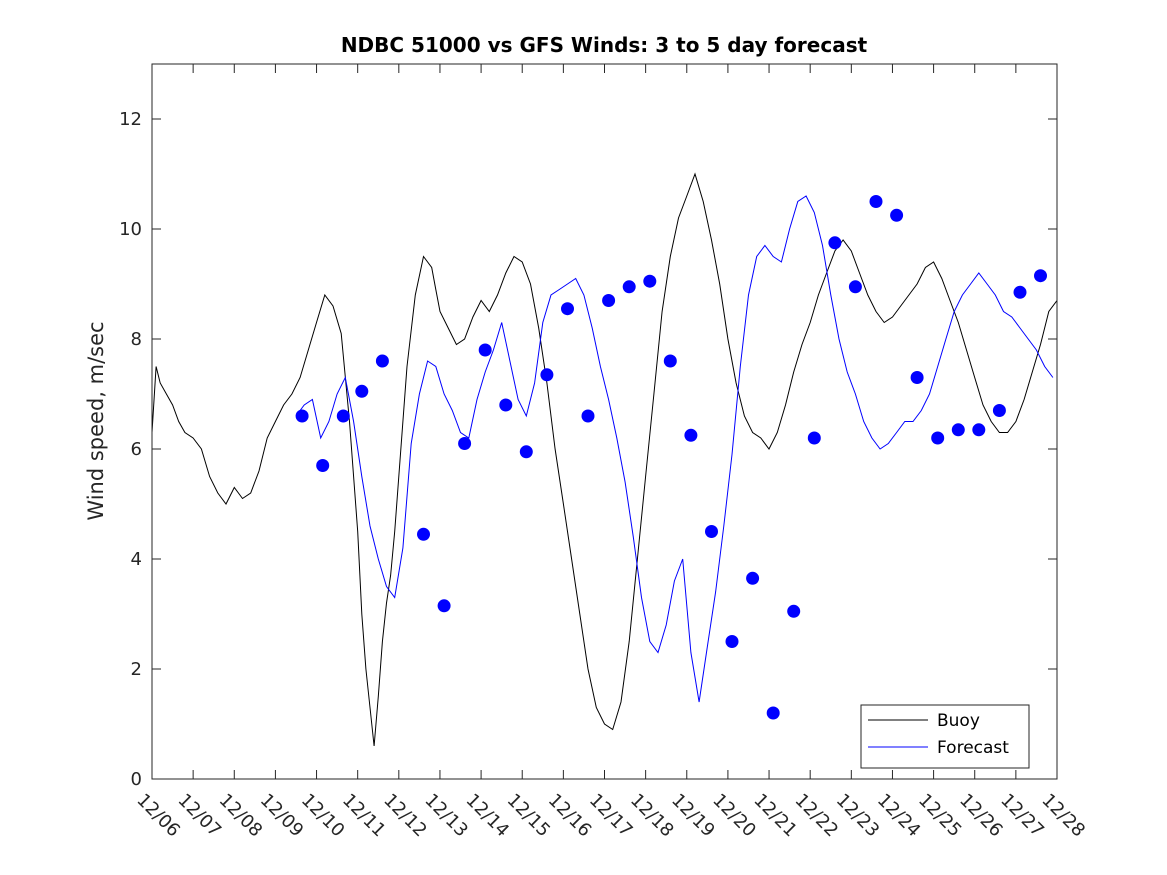  Describe the element at coordinates (136, 559) in the screenshot. I see `y-tick-label: 4` at that location.